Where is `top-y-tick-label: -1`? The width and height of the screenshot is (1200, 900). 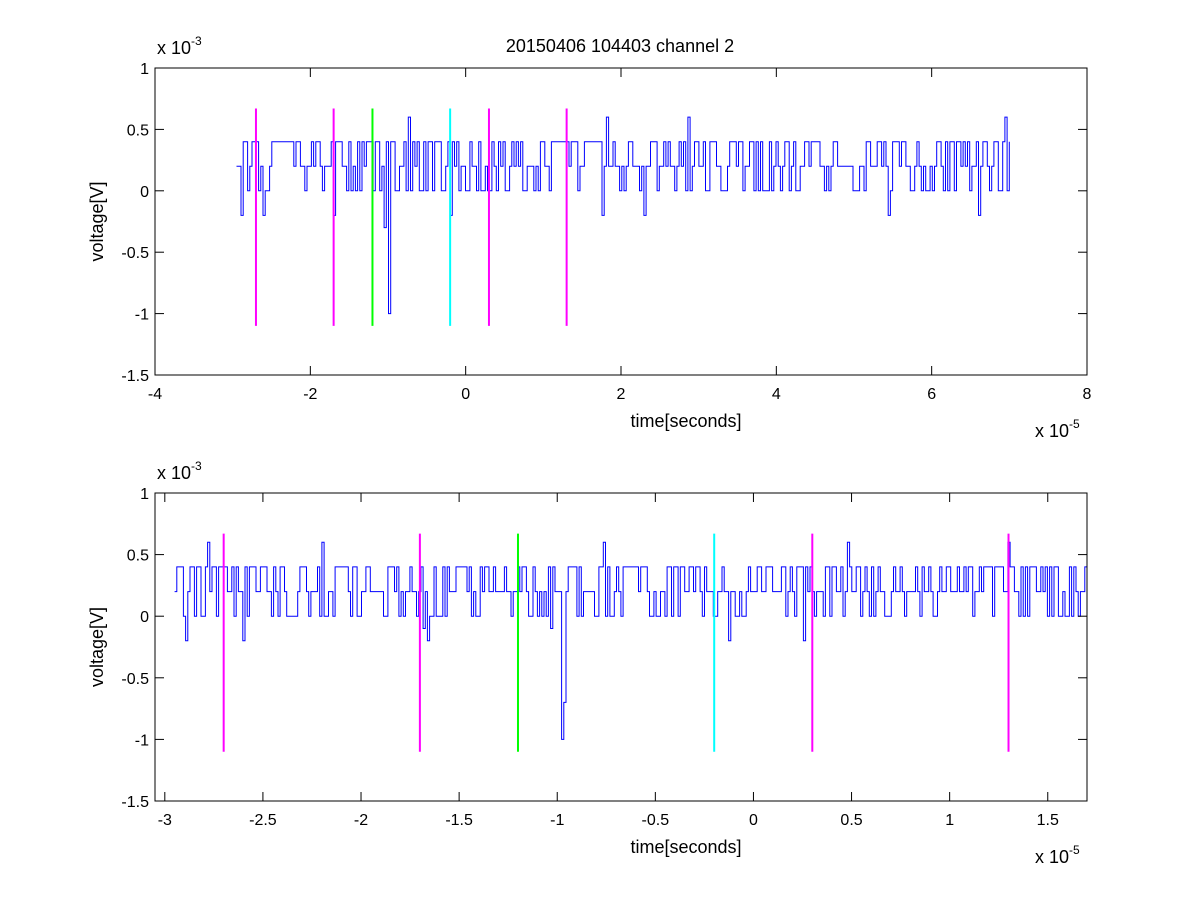
top-y-tick-label: -1 is located at coordinates (142, 315).